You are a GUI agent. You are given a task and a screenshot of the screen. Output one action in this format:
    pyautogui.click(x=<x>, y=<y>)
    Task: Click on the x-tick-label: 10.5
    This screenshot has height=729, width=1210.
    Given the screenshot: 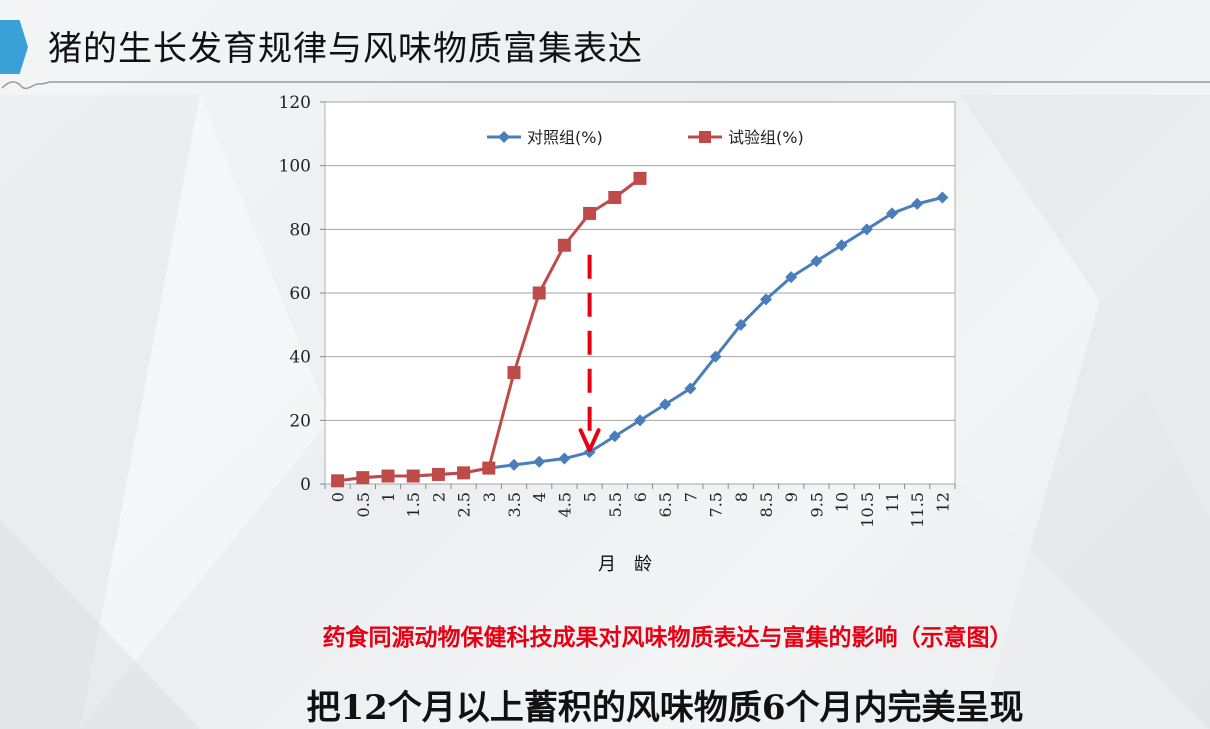 What is the action you would take?
    pyautogui.click(x=867, y=510)
    